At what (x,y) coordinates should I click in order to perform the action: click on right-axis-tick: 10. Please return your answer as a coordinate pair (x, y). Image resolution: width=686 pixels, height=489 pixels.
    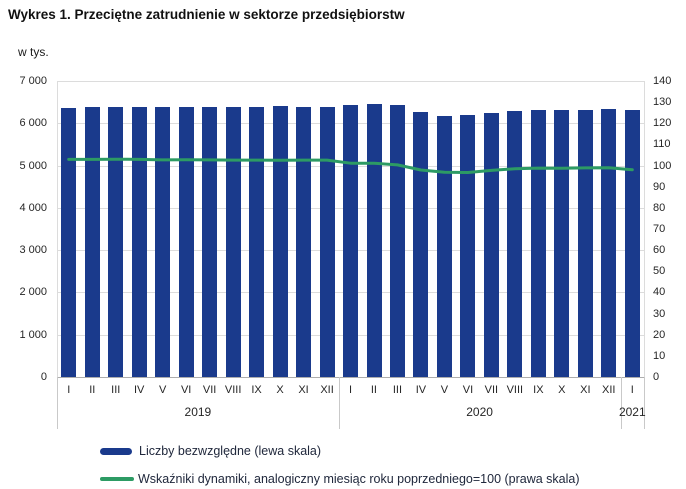
    Looking at the image, I should click on (659, 355).